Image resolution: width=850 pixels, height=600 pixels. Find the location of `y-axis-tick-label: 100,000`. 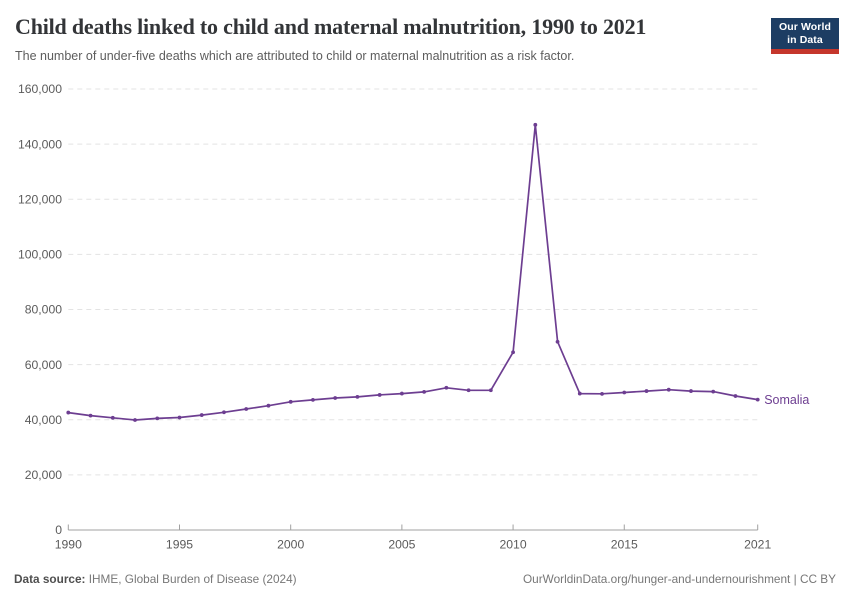

y-axis-tick-label: 100,000 is located at coordinates (40, 255).